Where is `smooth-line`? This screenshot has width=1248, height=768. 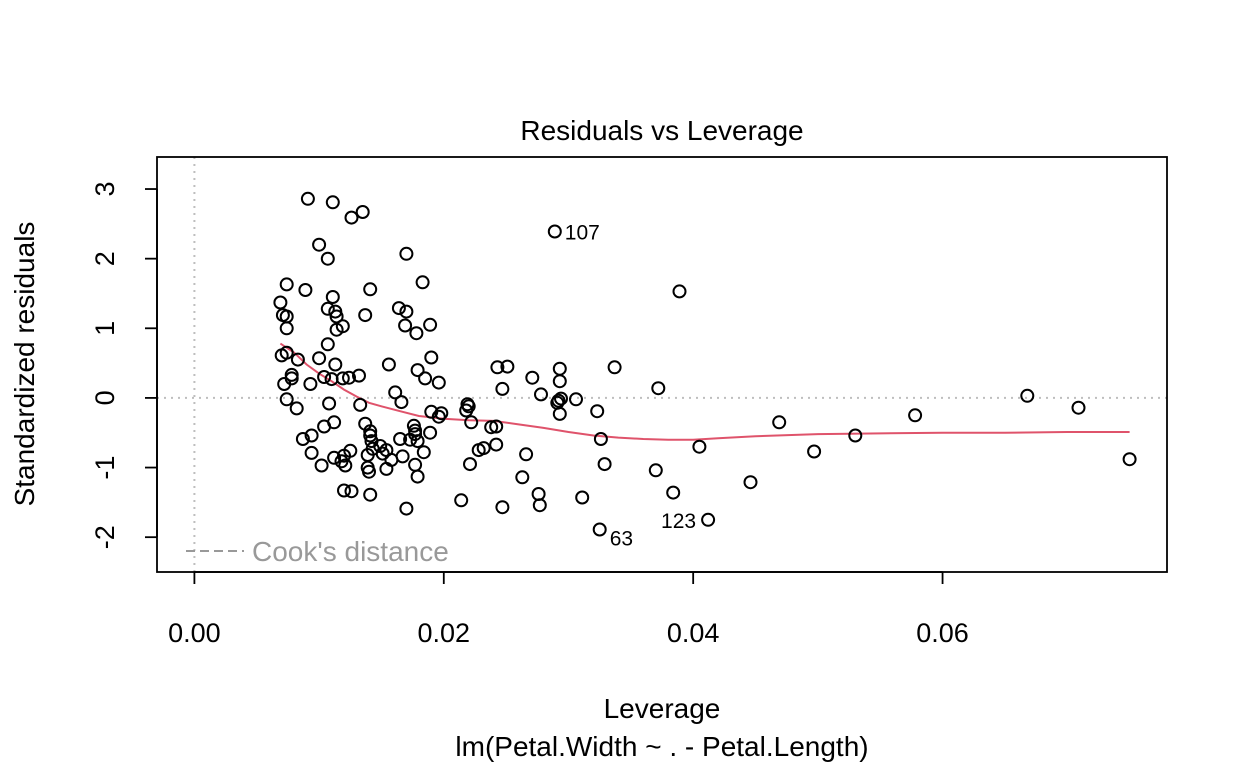 smooth-line is located at coordinates (704, 391).